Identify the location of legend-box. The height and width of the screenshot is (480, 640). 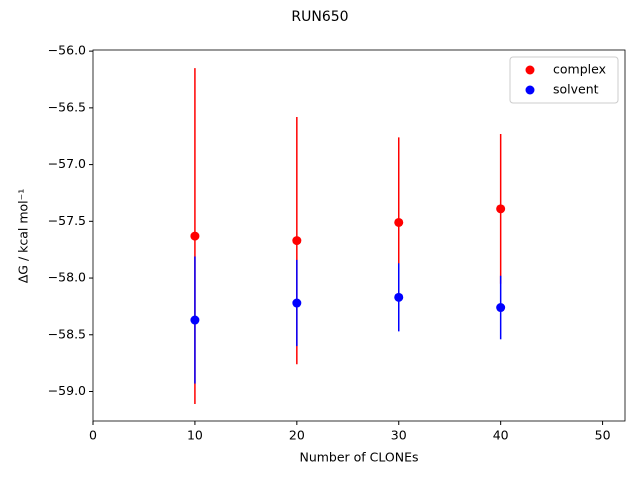
(564, 80).